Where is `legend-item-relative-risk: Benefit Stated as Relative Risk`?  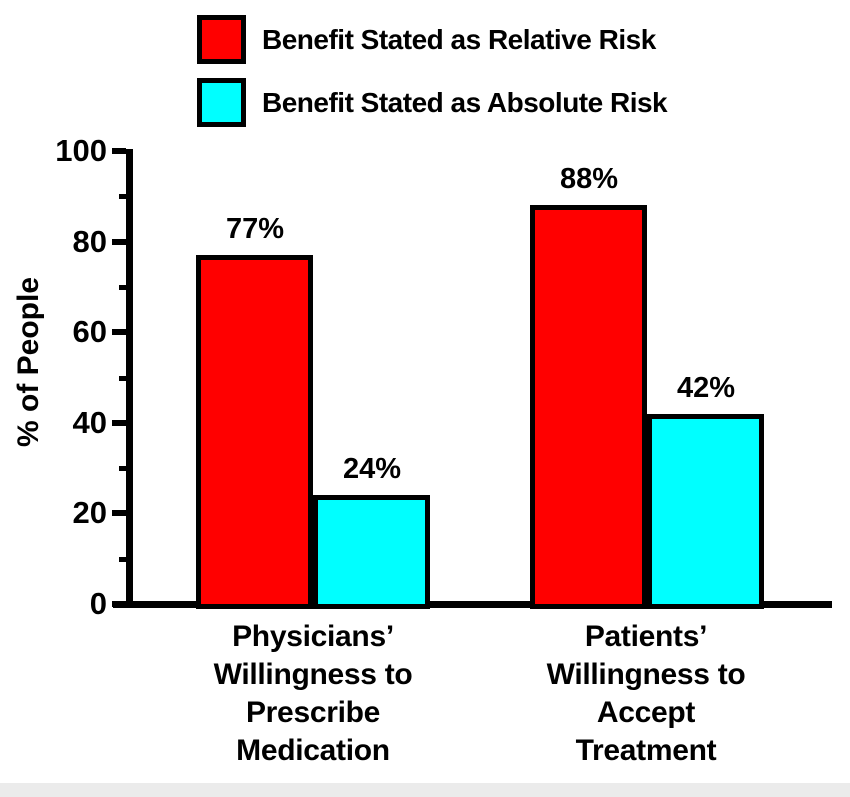 legend-item-relative-risk: Benefit Stated as Relative Risk is located at coordinates (426, 39).